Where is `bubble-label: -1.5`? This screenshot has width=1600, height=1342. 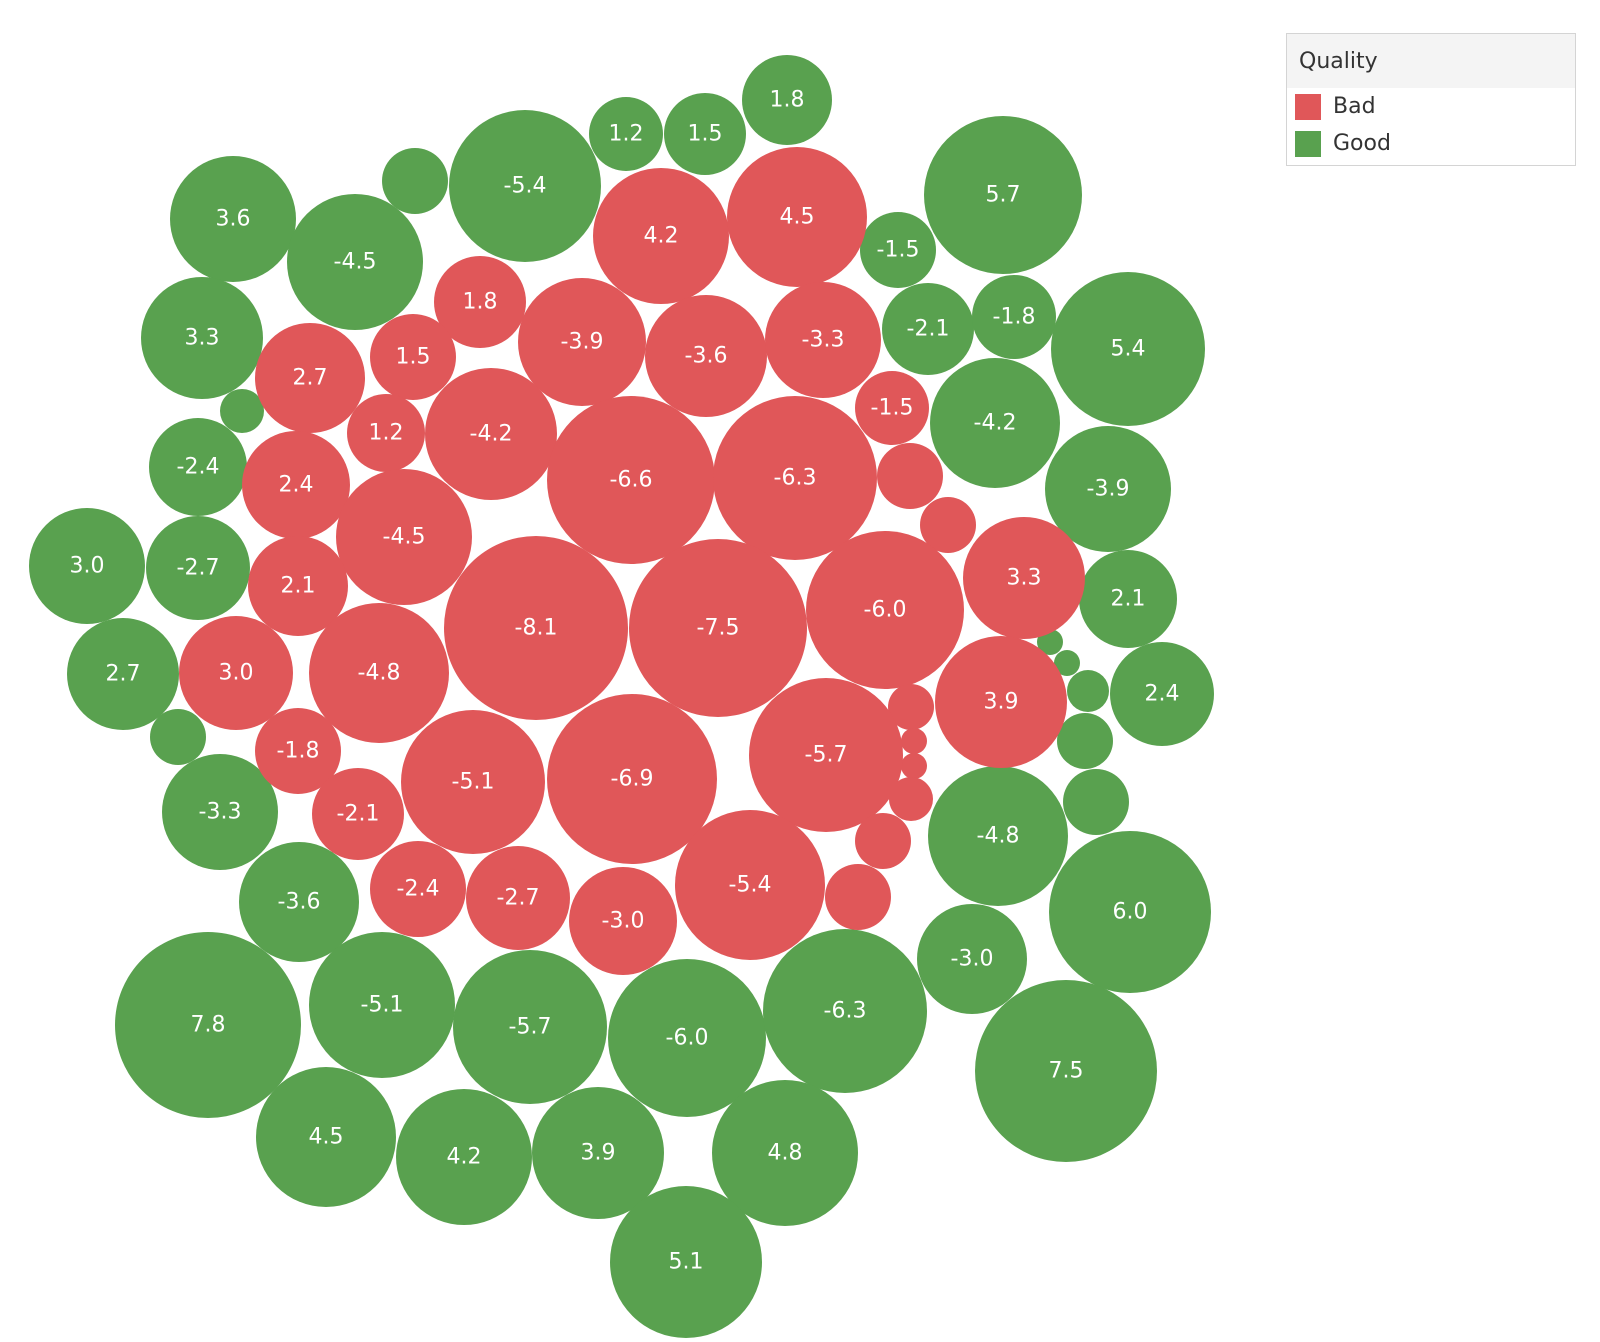
bubble-label: -1.5 is located at coordinates (898, 250).